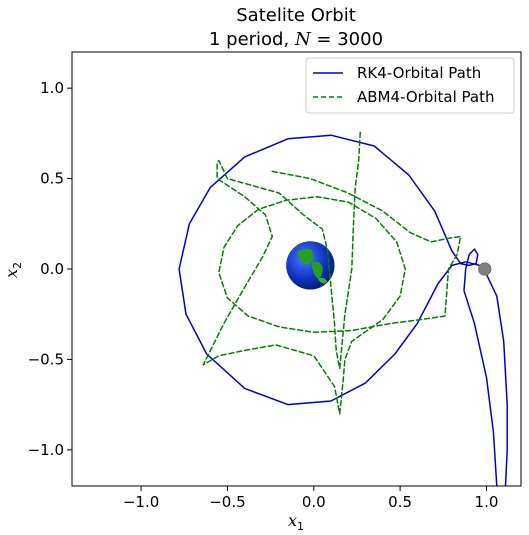  What do you see at coordinates (419, 73) in the screenshot?
I see `legend-label-rk4: RK4-Orbital Path` at bounding box center [419, 73].